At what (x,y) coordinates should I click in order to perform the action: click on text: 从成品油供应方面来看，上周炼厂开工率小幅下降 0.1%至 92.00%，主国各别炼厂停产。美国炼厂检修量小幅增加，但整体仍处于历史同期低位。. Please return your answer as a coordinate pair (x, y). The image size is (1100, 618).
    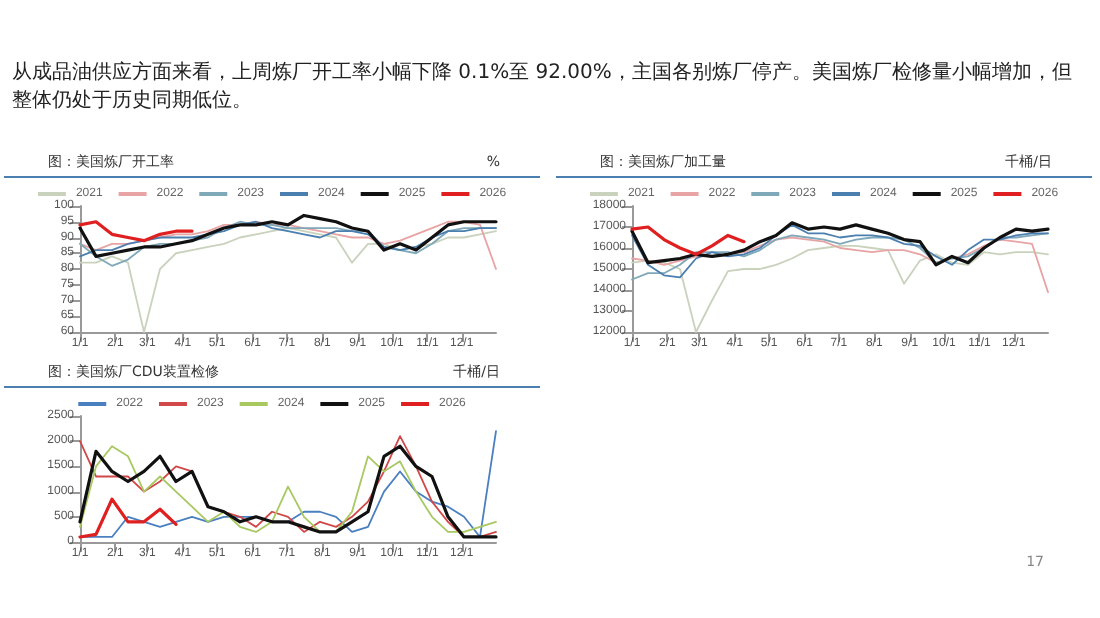
    Looking at the image, I should click on (543, 88).